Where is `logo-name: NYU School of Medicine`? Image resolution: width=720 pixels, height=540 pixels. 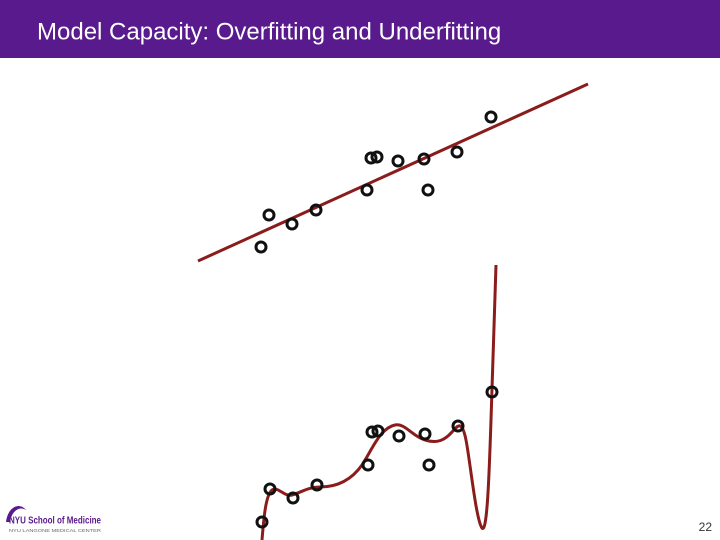
logo-name: NYU School of Medicine is located at coordinates (55, 521).